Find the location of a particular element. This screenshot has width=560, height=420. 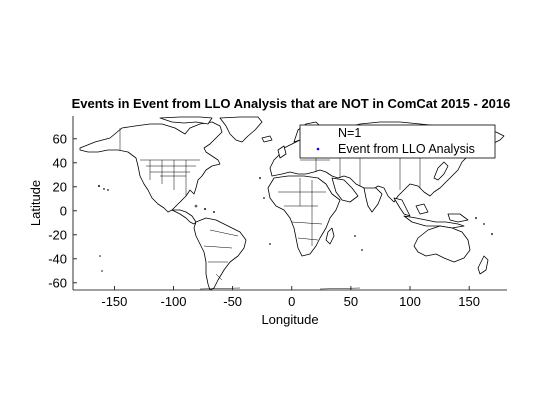

land-madagascar is located at coordinates (330, 236).